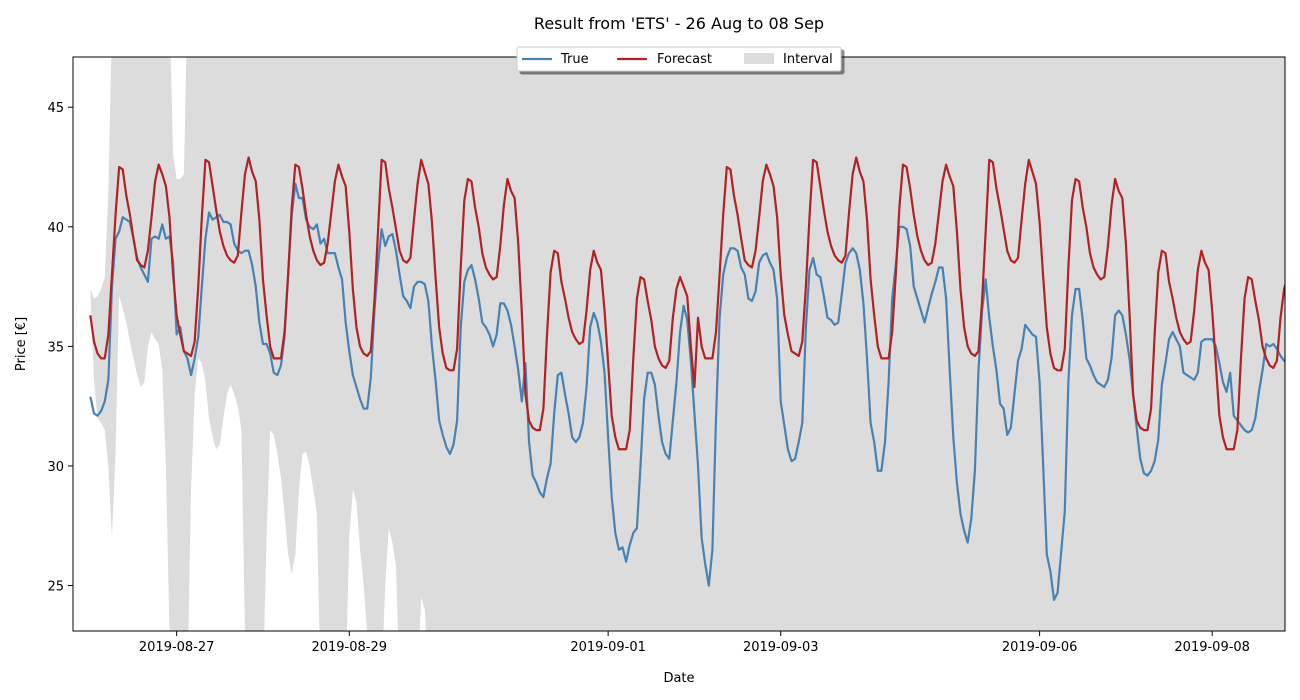  I want to click on y-axis: 25 30 35 40 45, so click(60, 348).